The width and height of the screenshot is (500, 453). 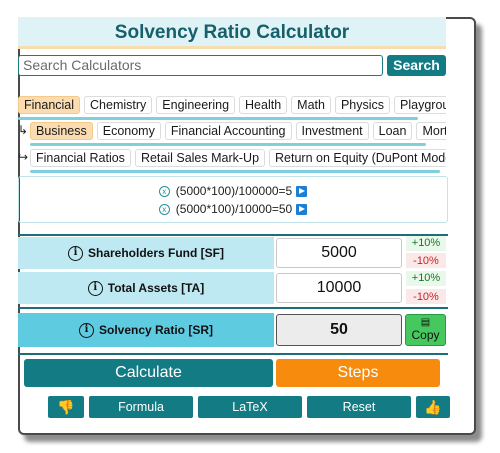 I want to click on reset-button: Reset, so click(x=359, y=407).